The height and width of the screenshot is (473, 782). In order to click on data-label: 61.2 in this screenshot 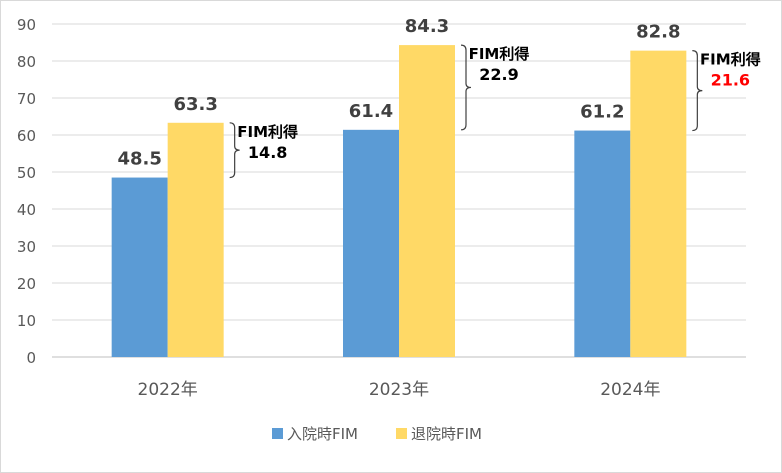, I will do `click(602, 112)`.